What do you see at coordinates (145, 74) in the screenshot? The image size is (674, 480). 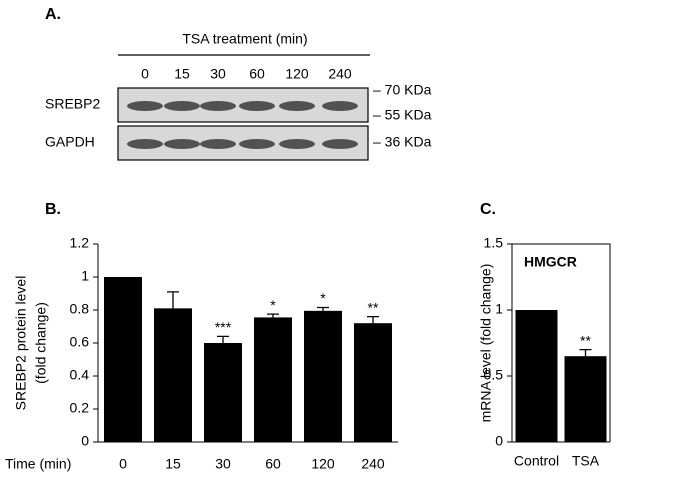 I see `lane-label: 0` at bounding box center [145, 74].